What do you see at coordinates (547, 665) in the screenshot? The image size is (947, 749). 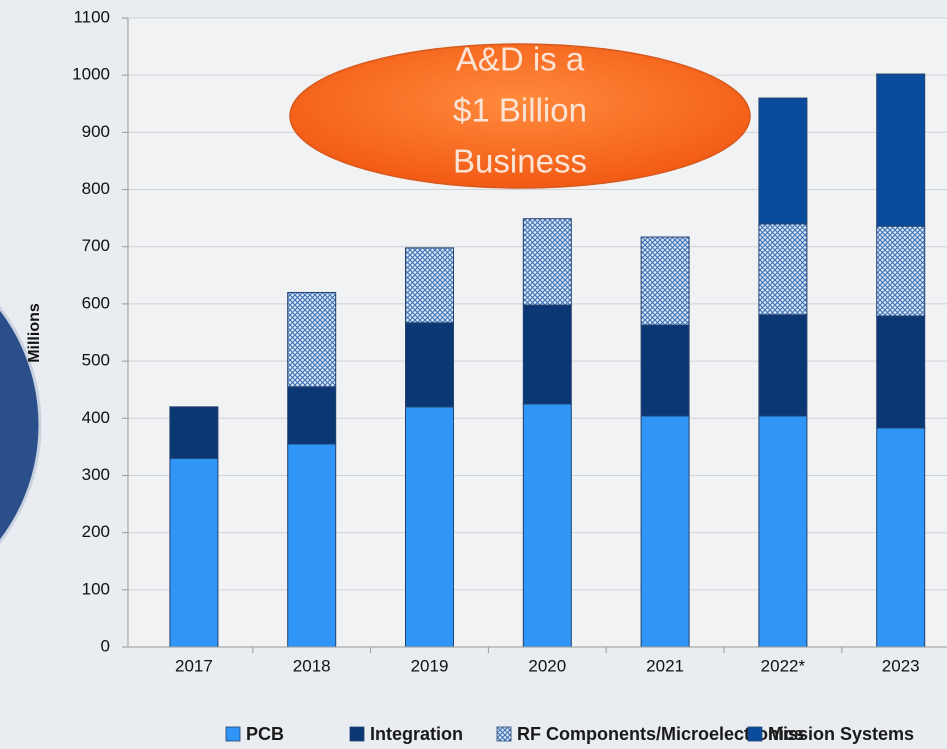 I see `x-tick-label: 2020` at bounding box center [547, 665].